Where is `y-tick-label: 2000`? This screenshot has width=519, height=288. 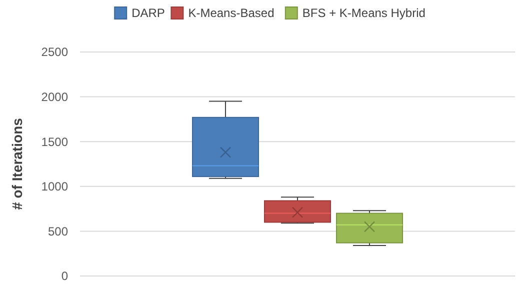 y-tick-label: 2000 is located at coordinates (54, 97).